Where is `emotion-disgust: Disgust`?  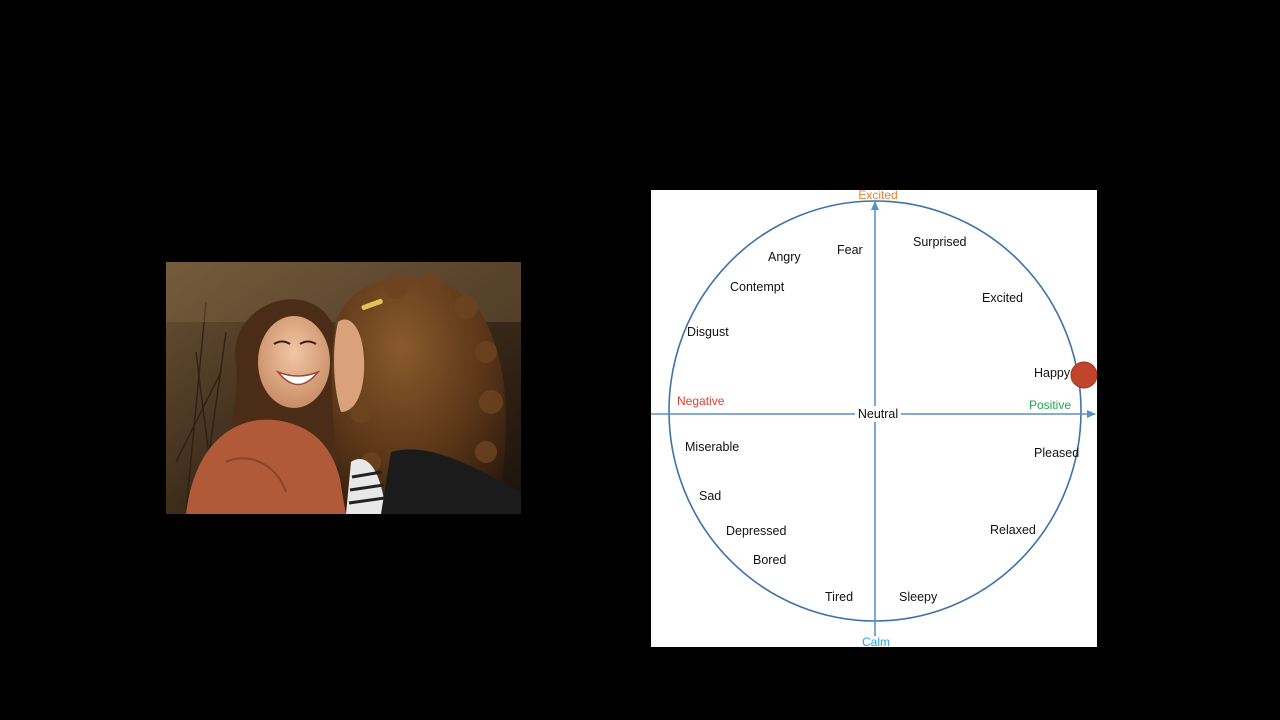
emotion-disgust: Disgust is located at coordinates (708, 332).